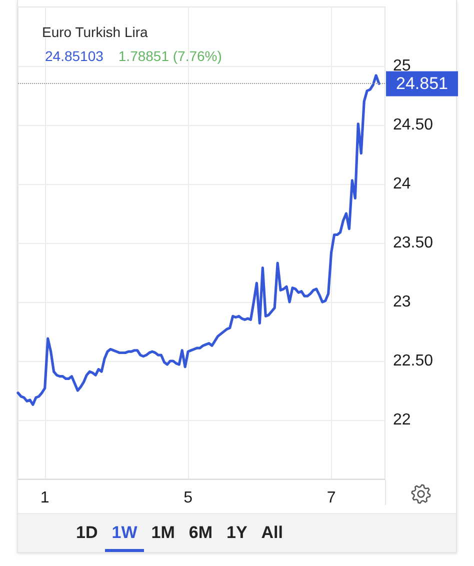  Describe the element at coordinates (402, 420) in the screenshot. I see `y-tick-label: 22` at that location.